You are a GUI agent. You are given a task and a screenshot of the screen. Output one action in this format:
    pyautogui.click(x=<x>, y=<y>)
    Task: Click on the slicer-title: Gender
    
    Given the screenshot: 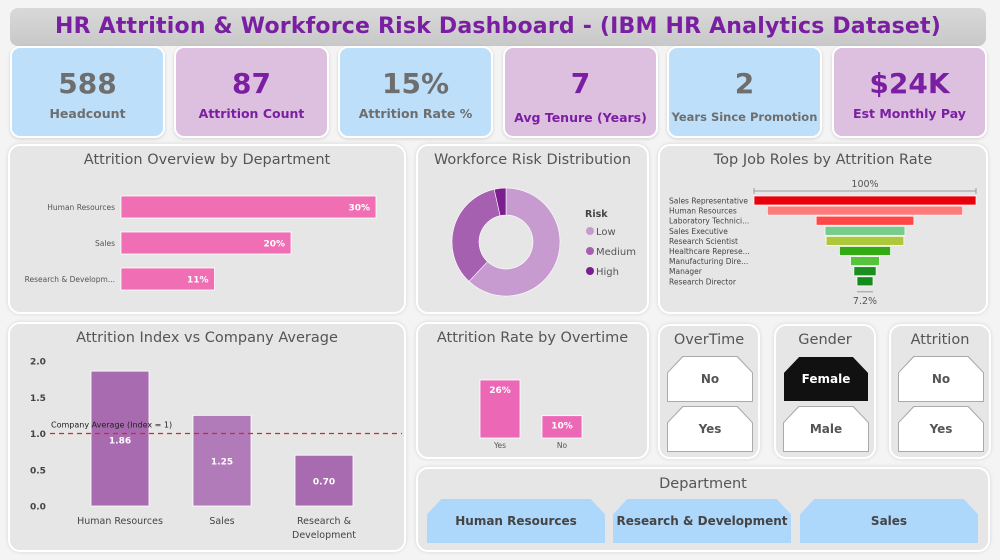 What is the action you would take?
    pyautogui.click(x=825, y=340)
    